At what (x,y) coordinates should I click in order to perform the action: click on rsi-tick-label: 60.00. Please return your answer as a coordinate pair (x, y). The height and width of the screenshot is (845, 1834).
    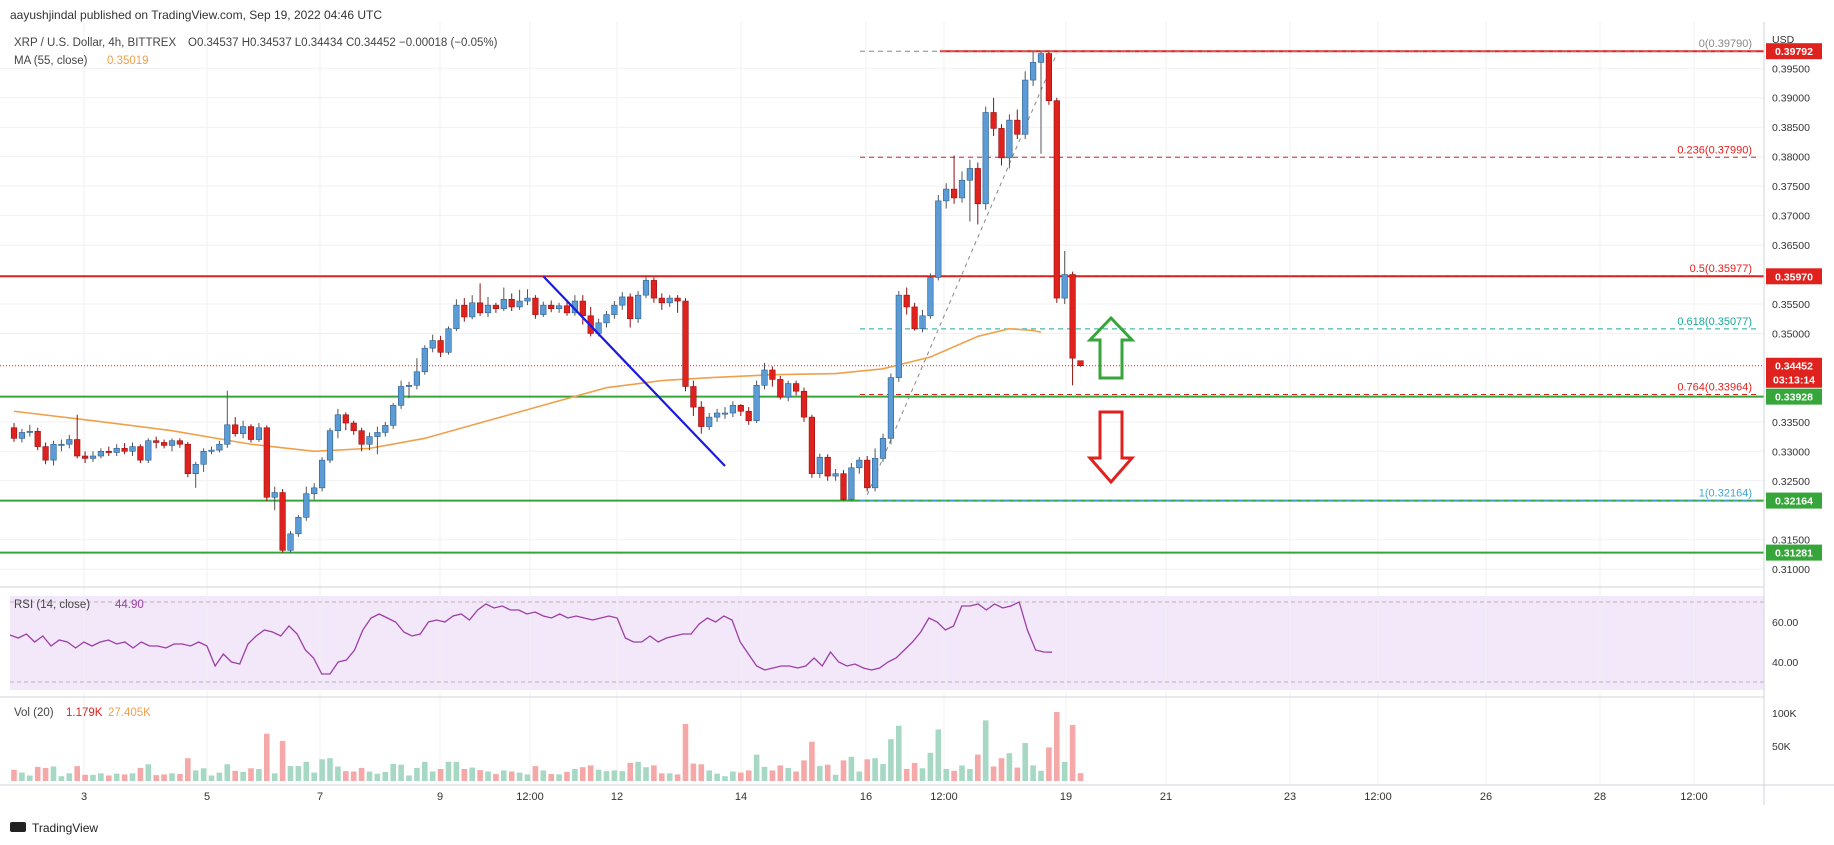
    Looking at the image, I should click on (1785, 623).